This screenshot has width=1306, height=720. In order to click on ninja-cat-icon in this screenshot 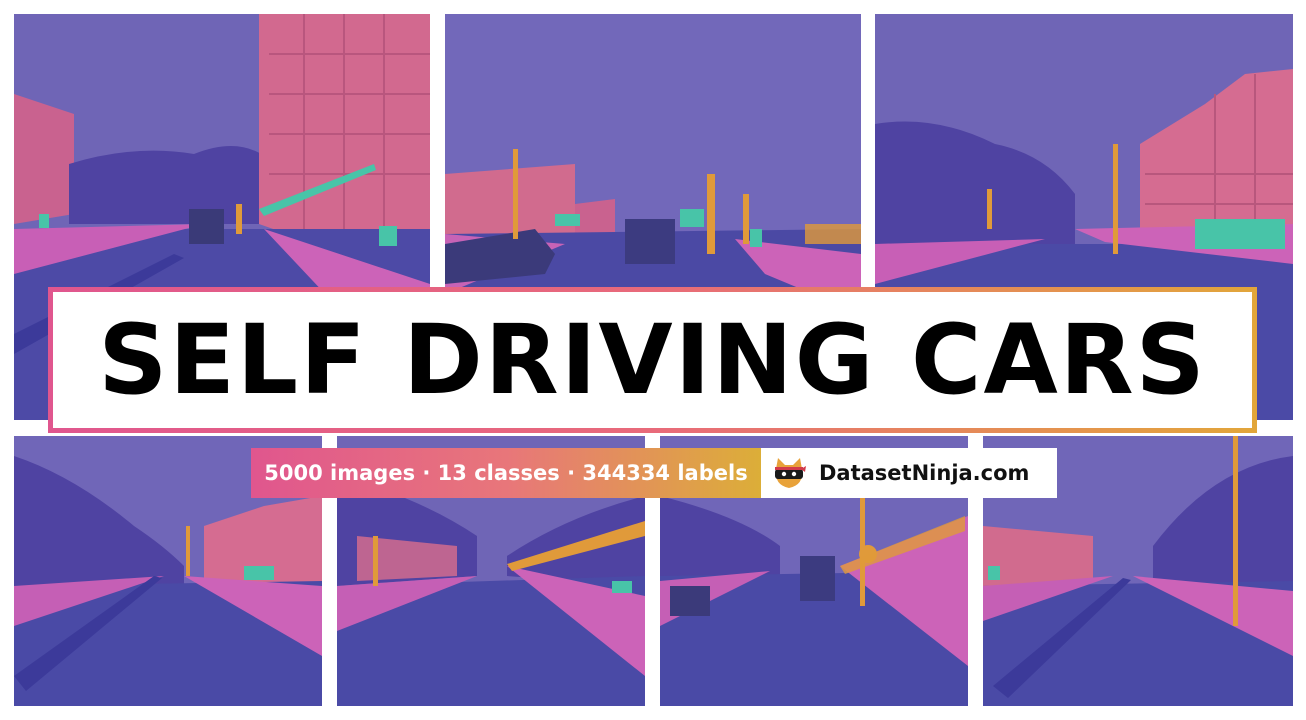, I will do `click(790, 473)`.